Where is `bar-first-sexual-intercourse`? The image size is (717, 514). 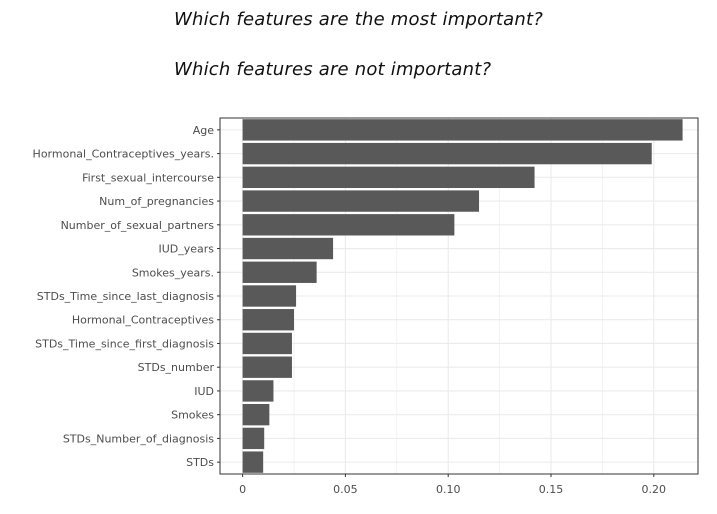 bar-first-sexual-intercourse is located at coordinates (388, 177).